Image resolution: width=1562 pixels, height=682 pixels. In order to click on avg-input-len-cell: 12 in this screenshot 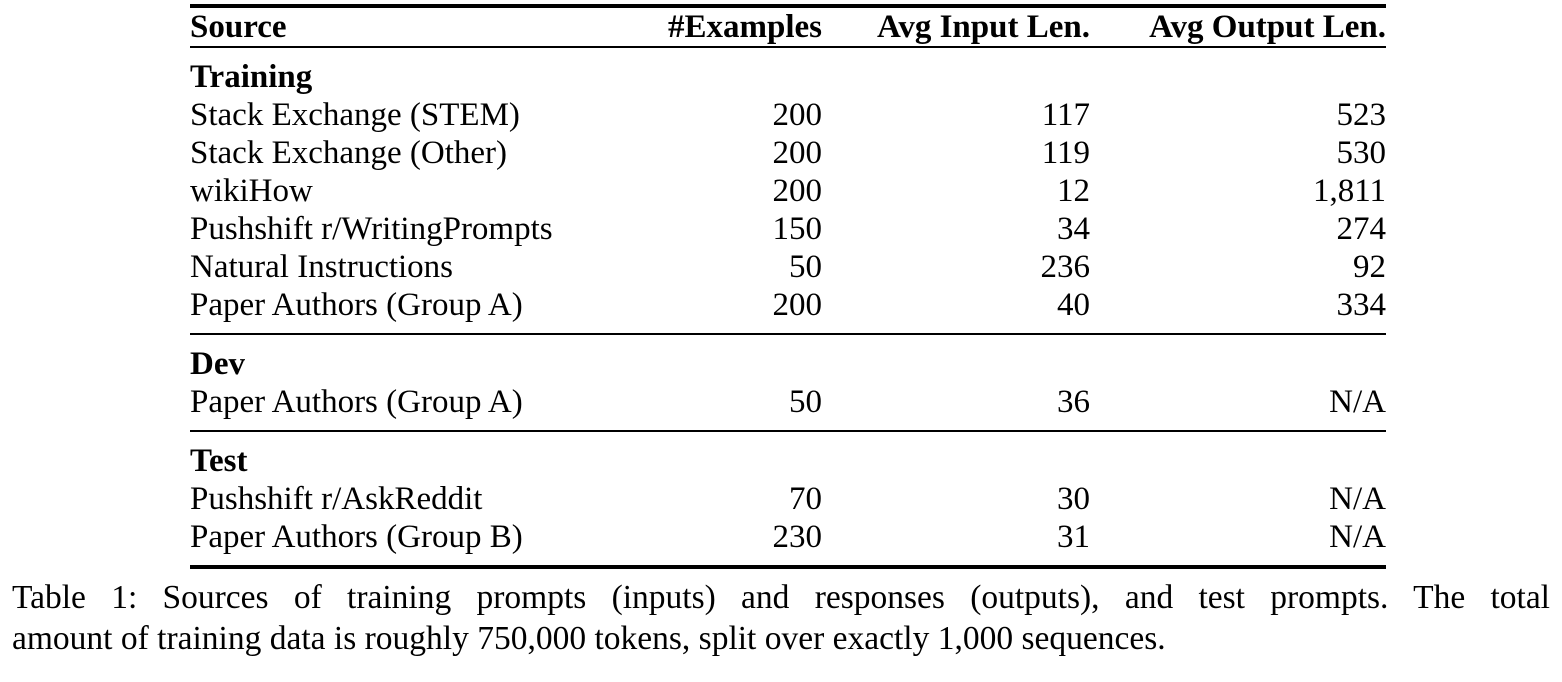, I will do `click(1073, 191)`.